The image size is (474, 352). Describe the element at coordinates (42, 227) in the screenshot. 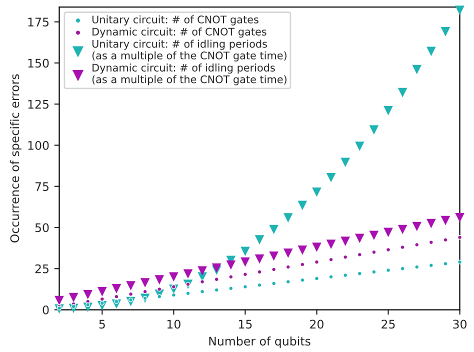

I see `y-tick-label: 50` at that location.